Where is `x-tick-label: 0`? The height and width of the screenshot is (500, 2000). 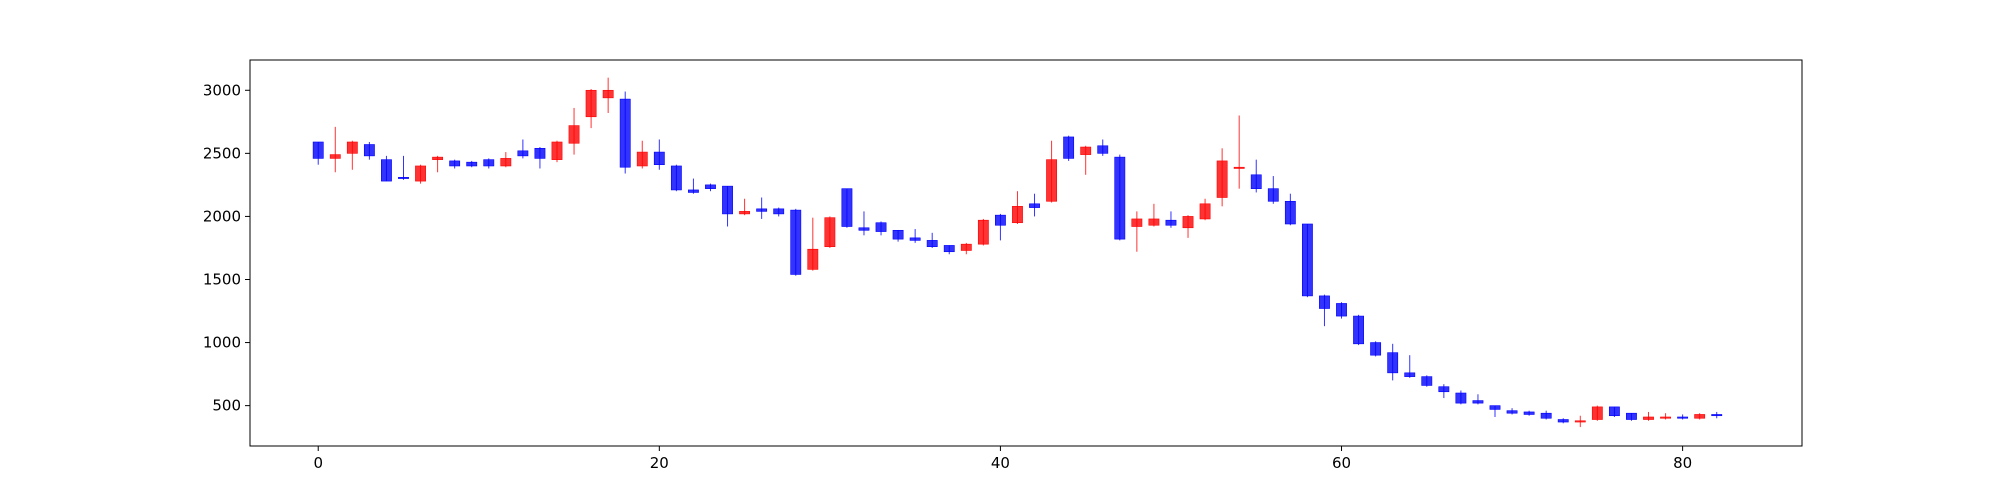
x-tick-label: 0 is located at coordinates (318, 463).